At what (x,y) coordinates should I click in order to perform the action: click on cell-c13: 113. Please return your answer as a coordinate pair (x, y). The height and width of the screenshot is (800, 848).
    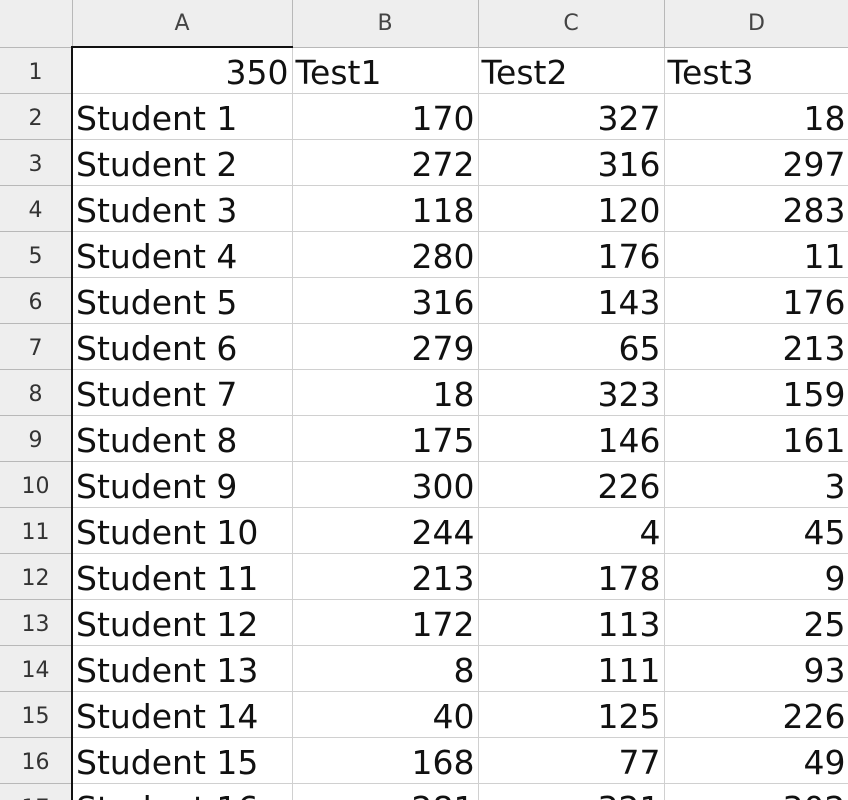
    Looking at the image, I should click on (571, 622).